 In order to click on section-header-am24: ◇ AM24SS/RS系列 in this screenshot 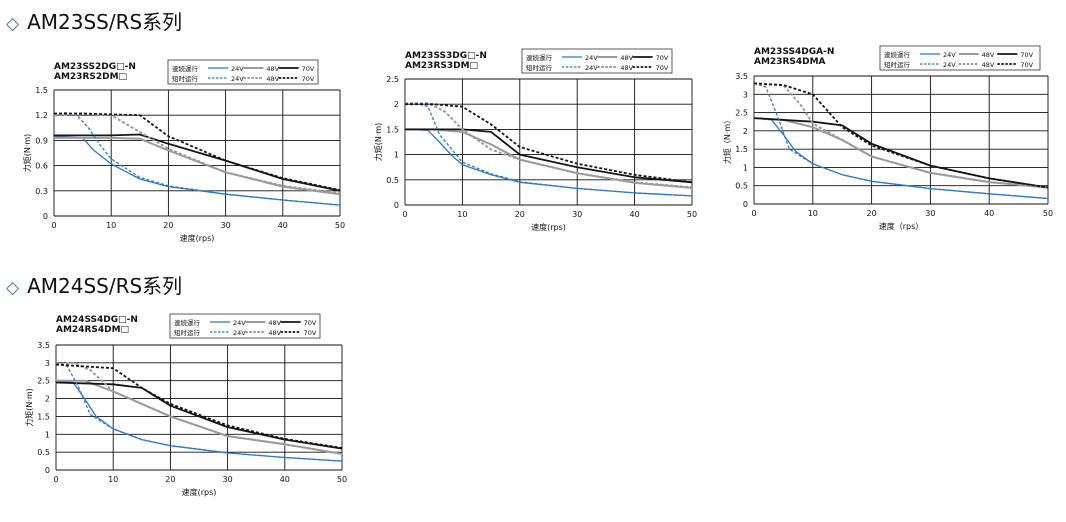, I will do `click(94, 284)`.